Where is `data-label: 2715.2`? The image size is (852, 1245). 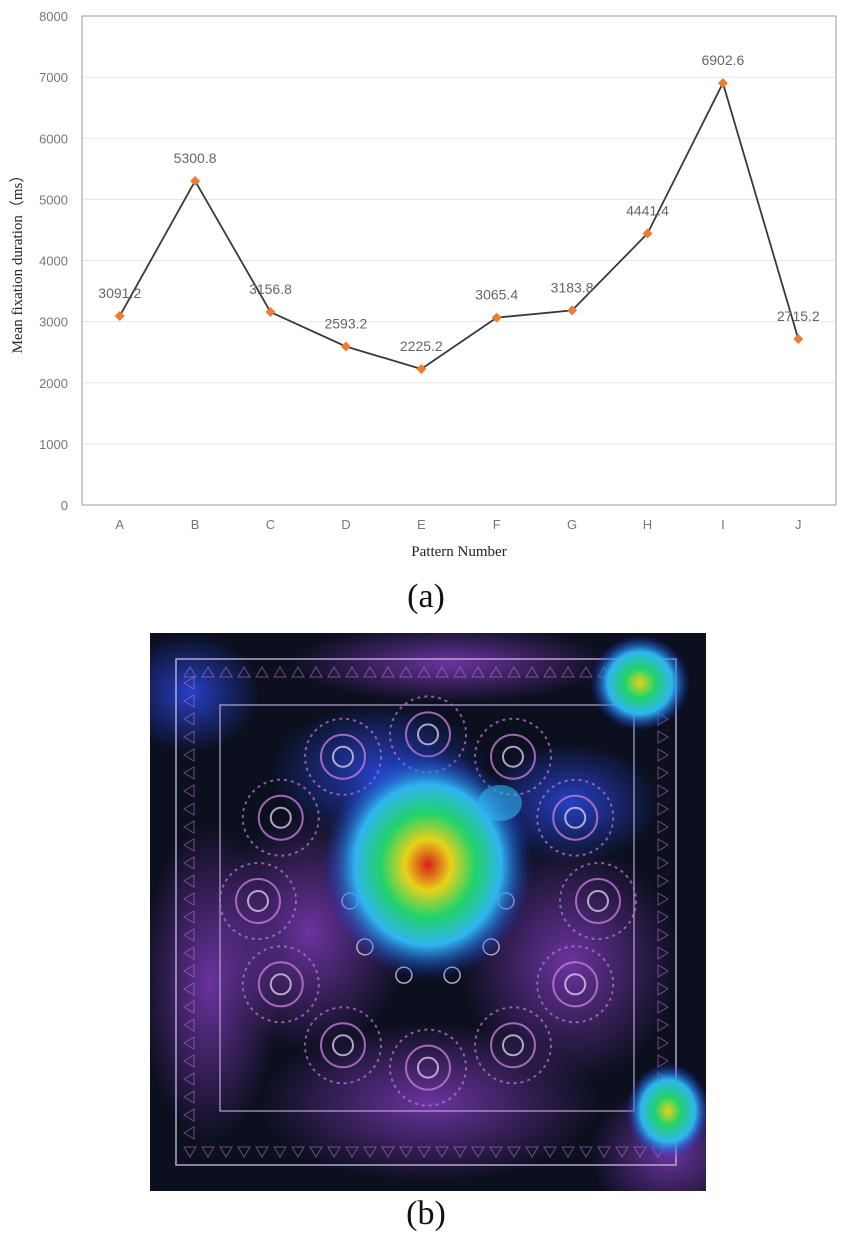 data-label: 2715.2 is located at coordinates (798, 316).